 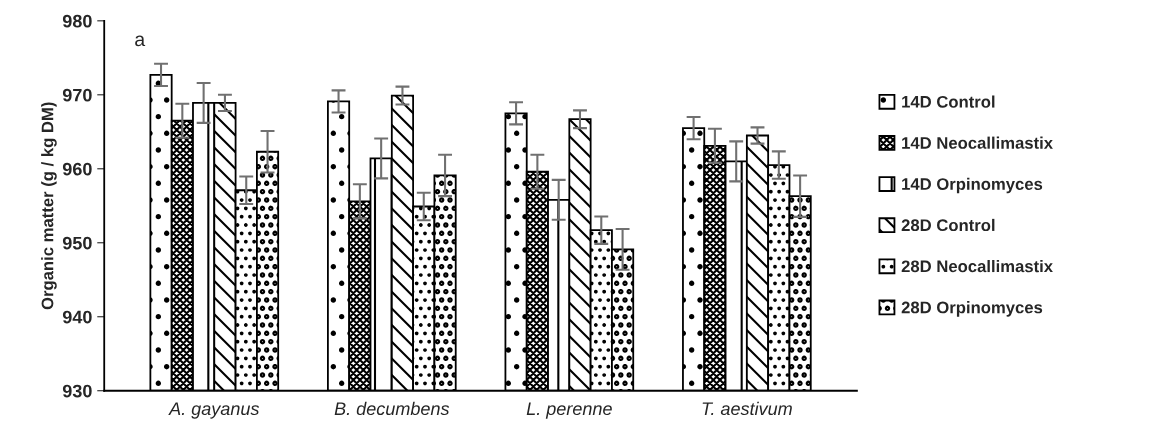 I want to click on x-tick-label: A. gayanus, so click(x=214, y=410).